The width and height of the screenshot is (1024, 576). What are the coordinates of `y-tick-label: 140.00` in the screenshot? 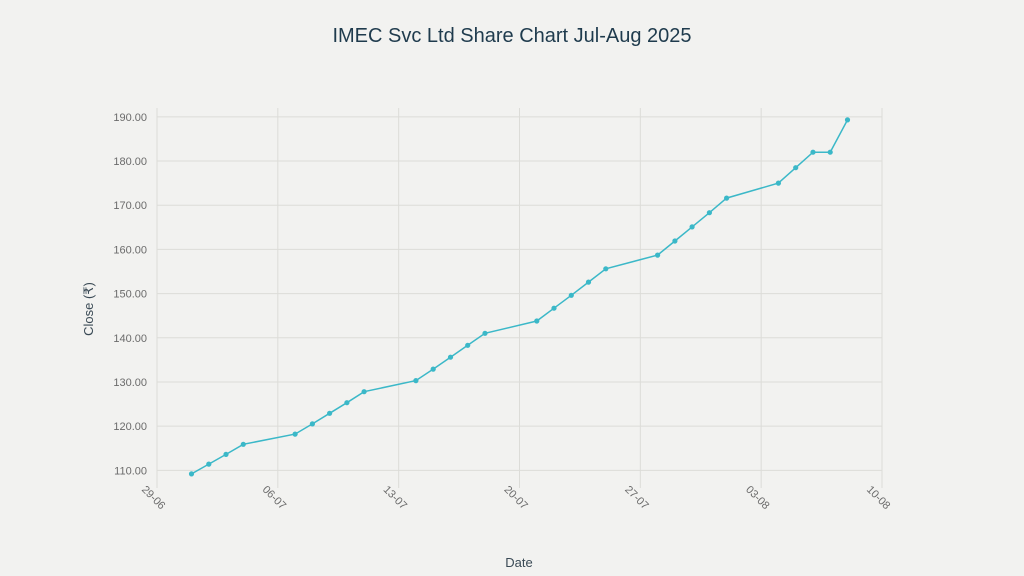 It's located at (130, 339).